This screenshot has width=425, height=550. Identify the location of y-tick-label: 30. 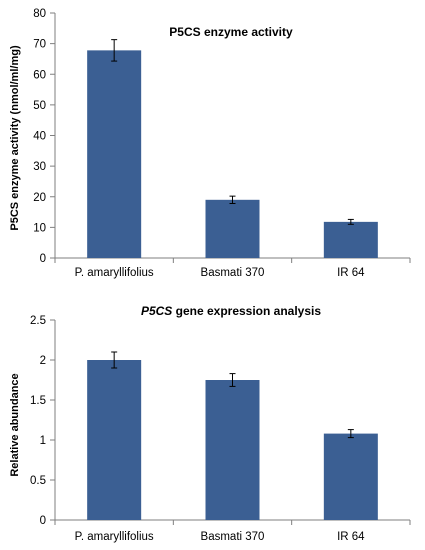
(39, 167).